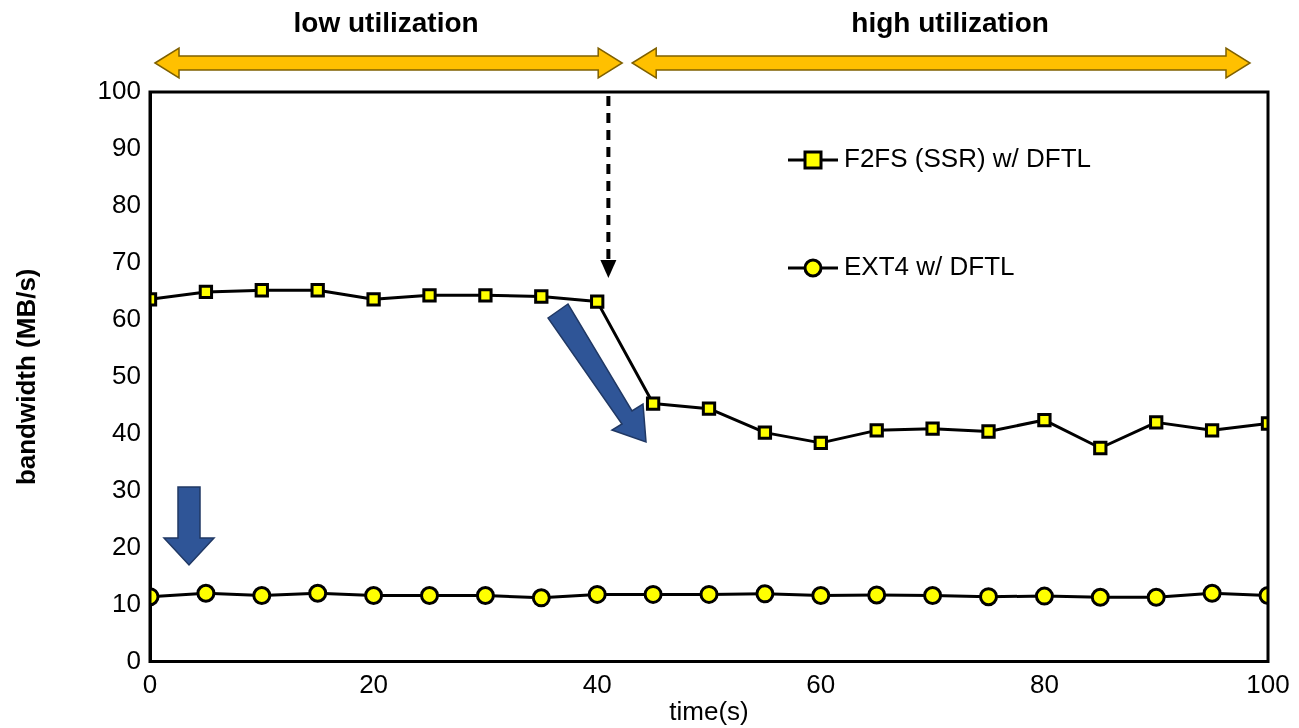  Describe the element at coordinates (126, 318) in the screenshot. I see `y-tick-label: 60` at that location.